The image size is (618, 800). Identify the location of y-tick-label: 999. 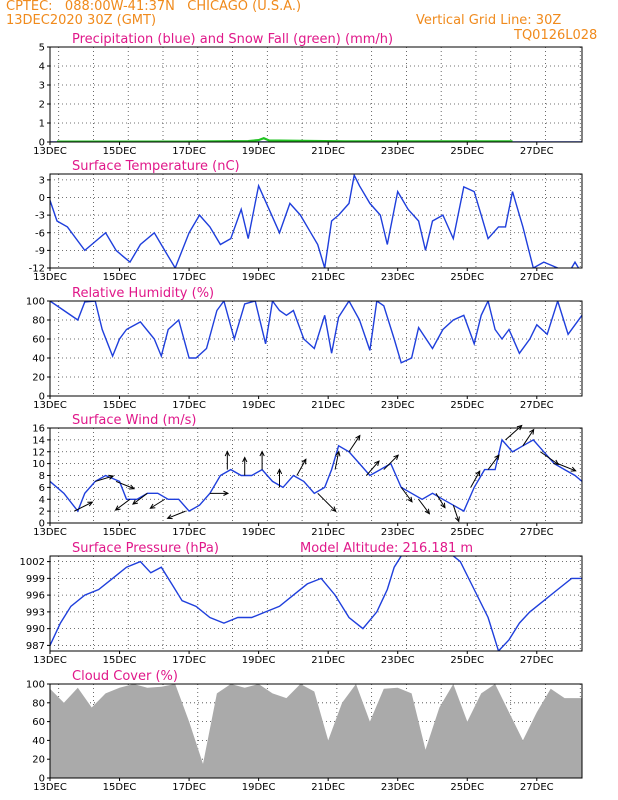
(35, 579).